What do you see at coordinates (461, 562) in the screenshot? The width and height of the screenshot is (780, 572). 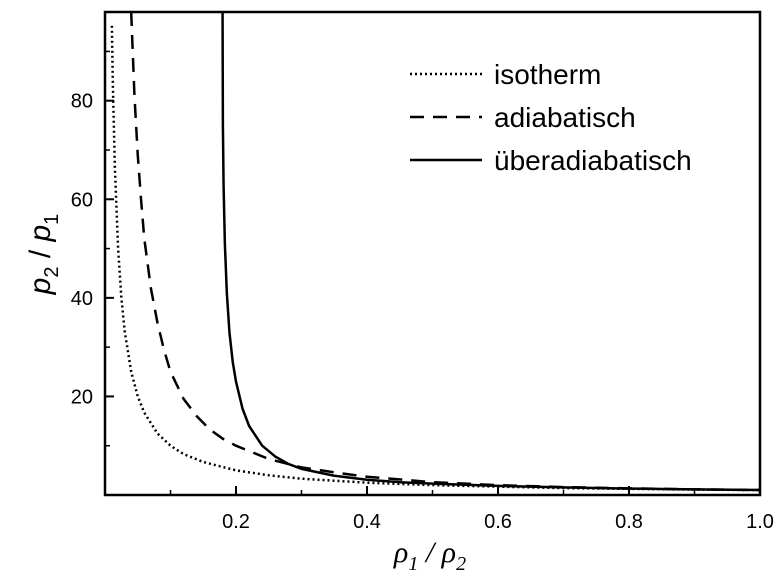 I see `x-axis-title-sub2: 2` at bounding box center [461, 562].